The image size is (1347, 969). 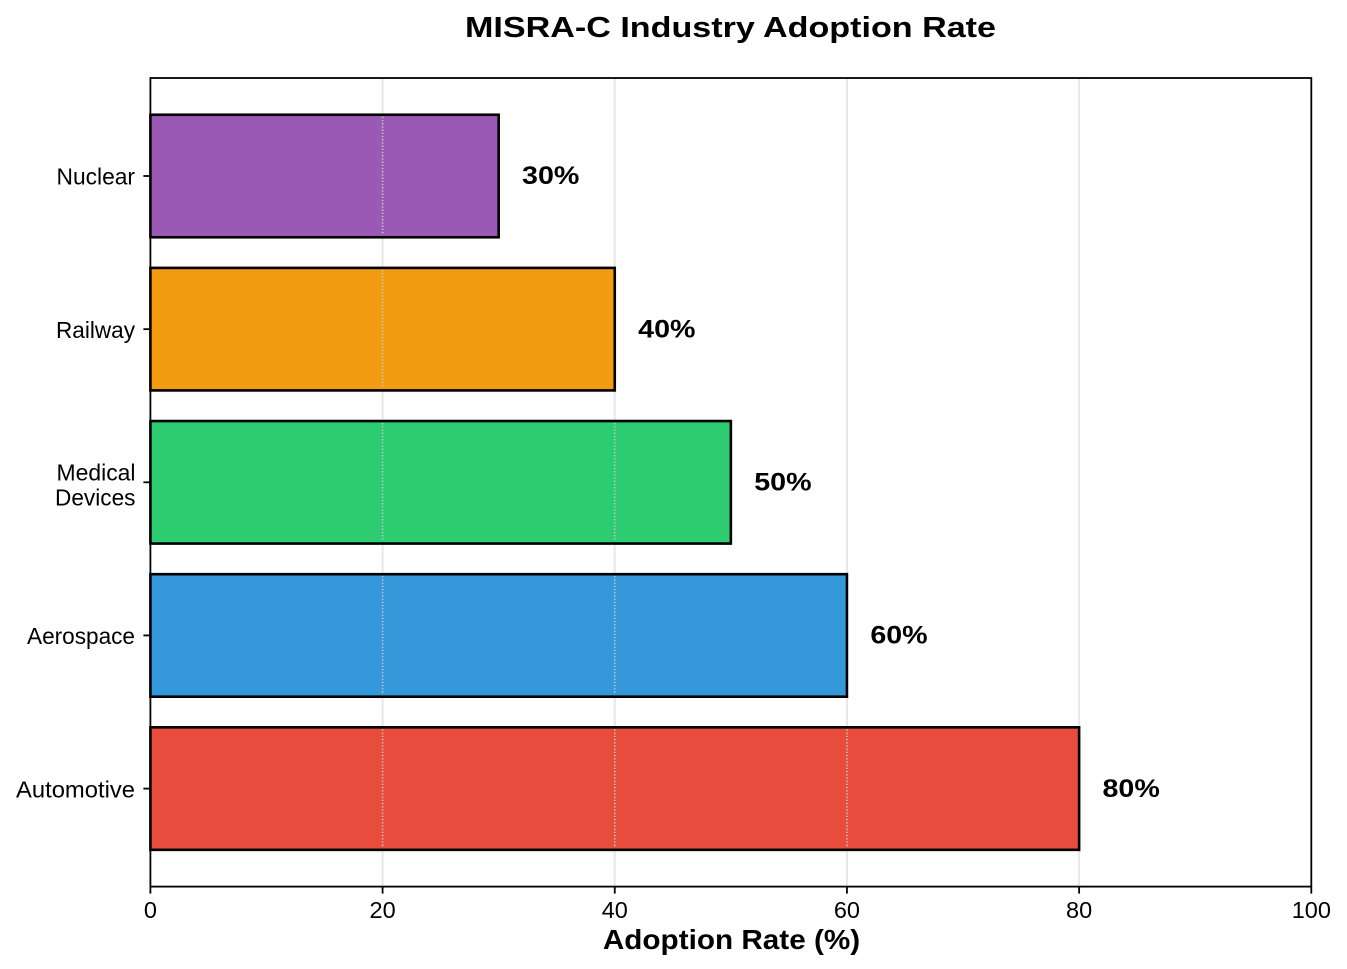 I want to click on svg-text: Devices, so click(x=95, y=498).